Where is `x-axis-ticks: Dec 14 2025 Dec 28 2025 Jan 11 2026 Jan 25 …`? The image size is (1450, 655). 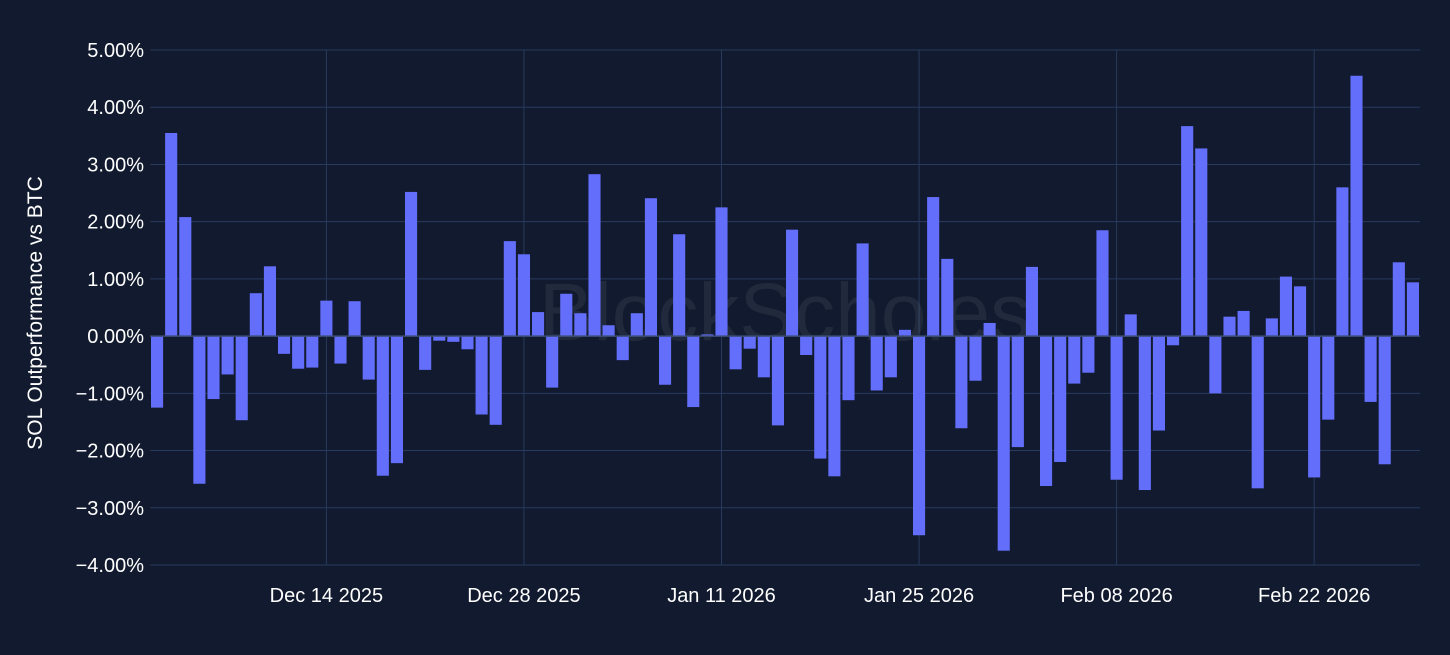
x-axis-ticks: Dec 14 2025 Dec 28 2025 Jan 11 2026 Jan 25 … is located at coordinates (820, 596).